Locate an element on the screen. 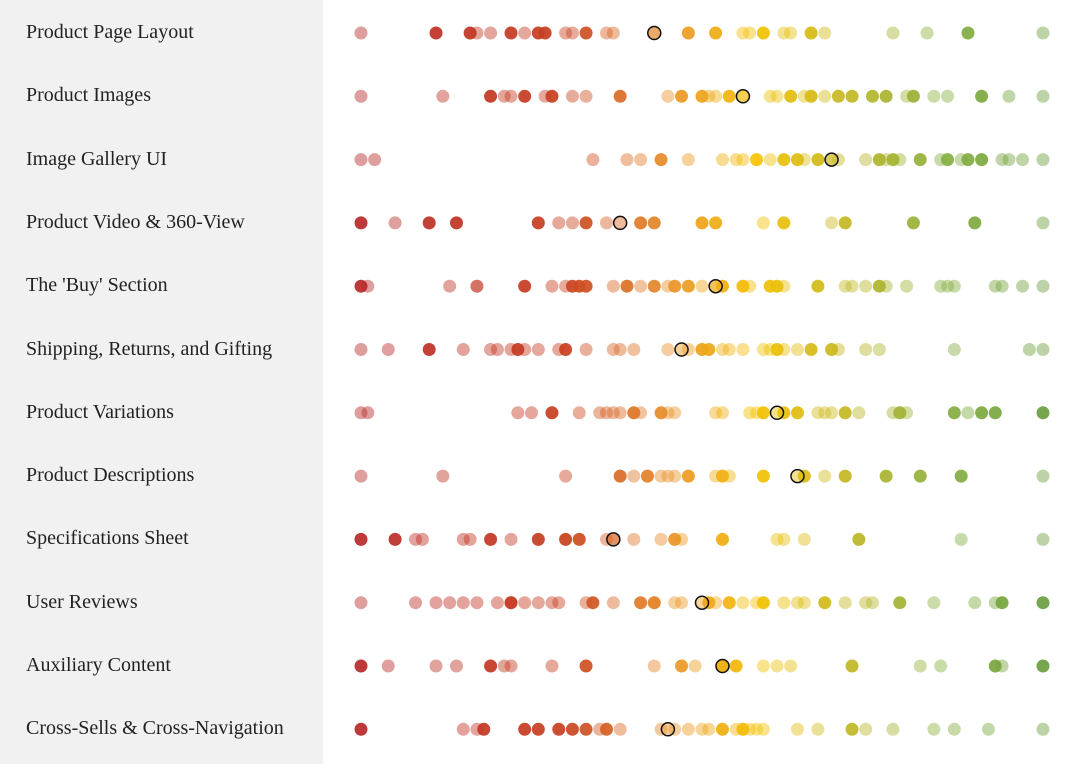 The width and height of the screenshot is (1080, 764). row-label: Product Page Layout is located at coordinates (110, 32).